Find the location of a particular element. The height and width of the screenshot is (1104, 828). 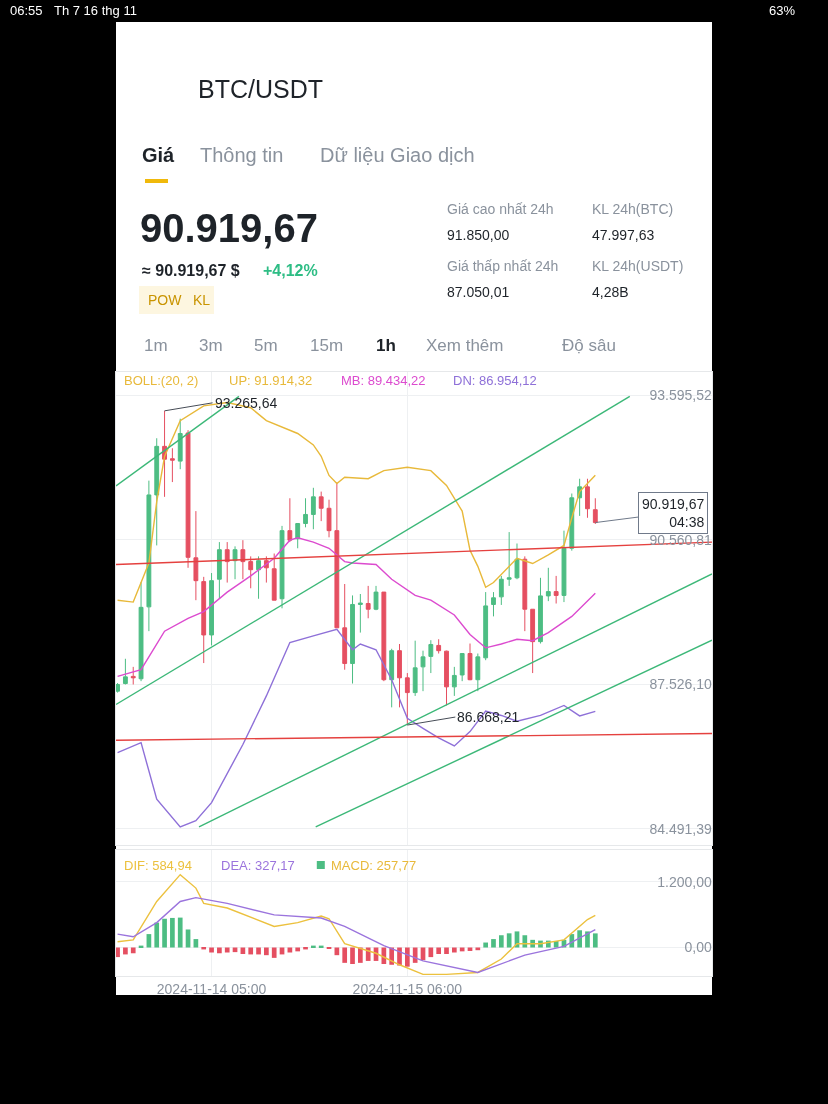

x-tick-label: 2024-11-15 06:00 is located at coordinates (407, 988).